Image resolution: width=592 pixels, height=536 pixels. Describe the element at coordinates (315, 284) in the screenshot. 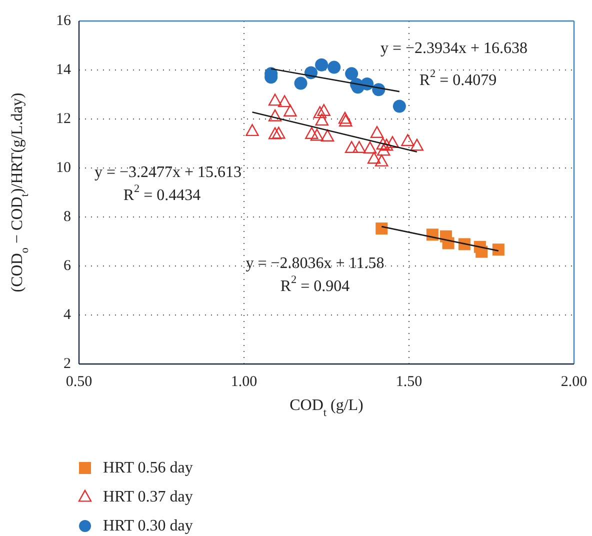

I see `annotation: R$^{2}$ = 0.904` at that location.